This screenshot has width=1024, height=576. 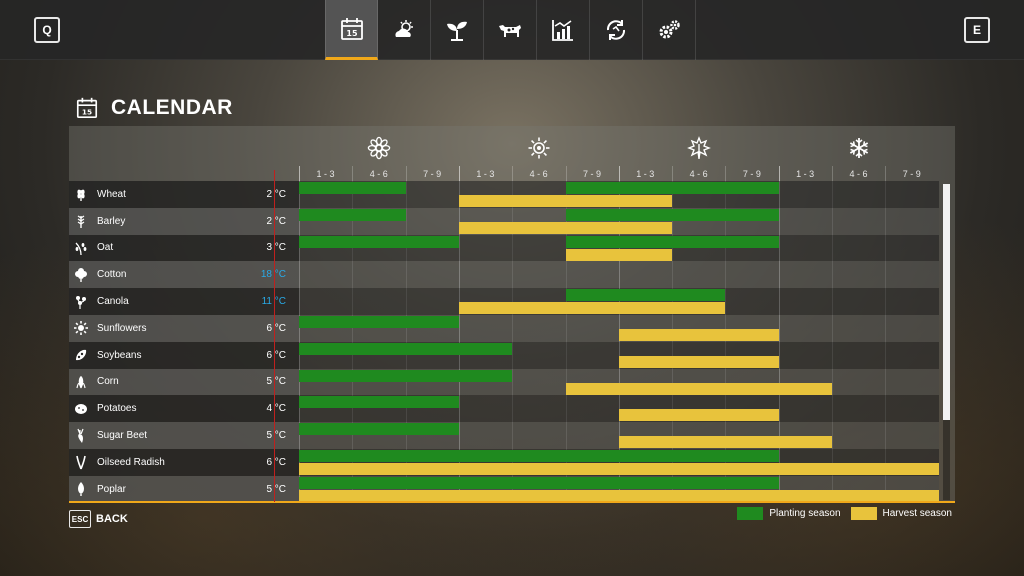 I want to click on tab-crops, so click(x=457, y=30).